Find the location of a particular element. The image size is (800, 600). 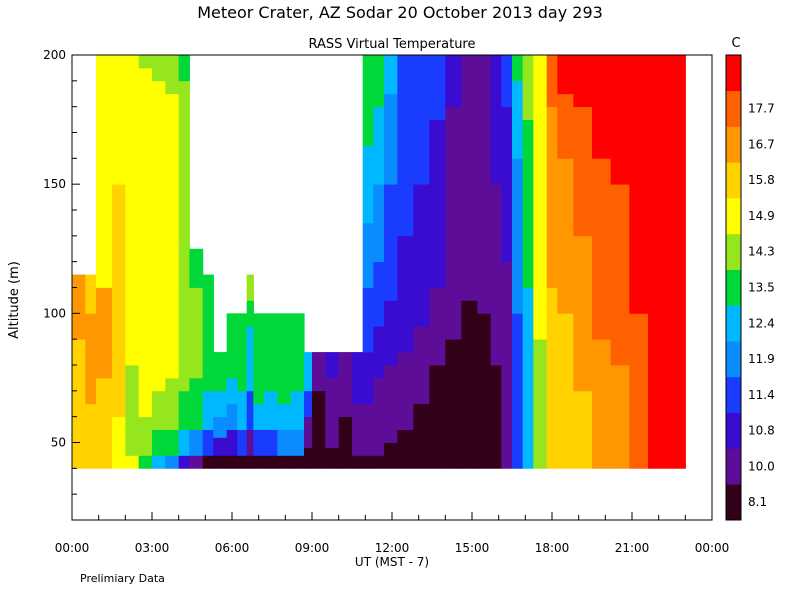

colorbar-level-label: 14.3 is located at coordinates (761, 252).